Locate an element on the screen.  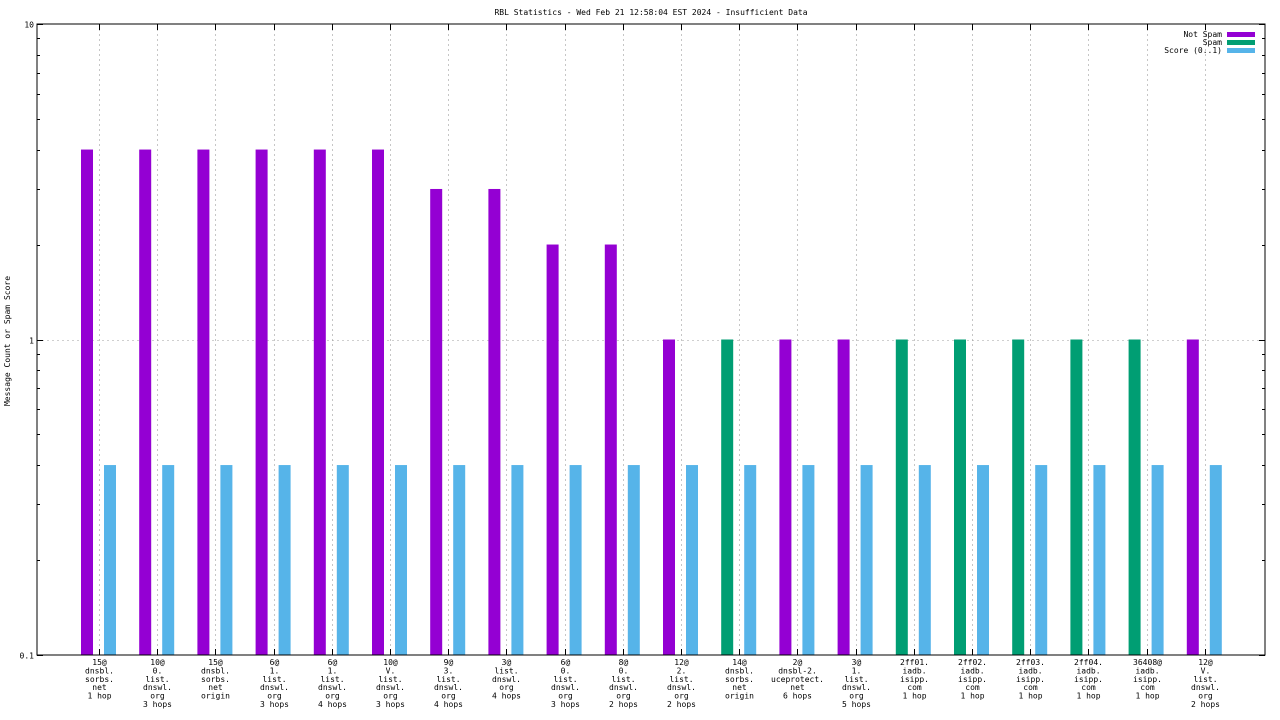
legend-label: Spam is located at coordinates (1212, 42).